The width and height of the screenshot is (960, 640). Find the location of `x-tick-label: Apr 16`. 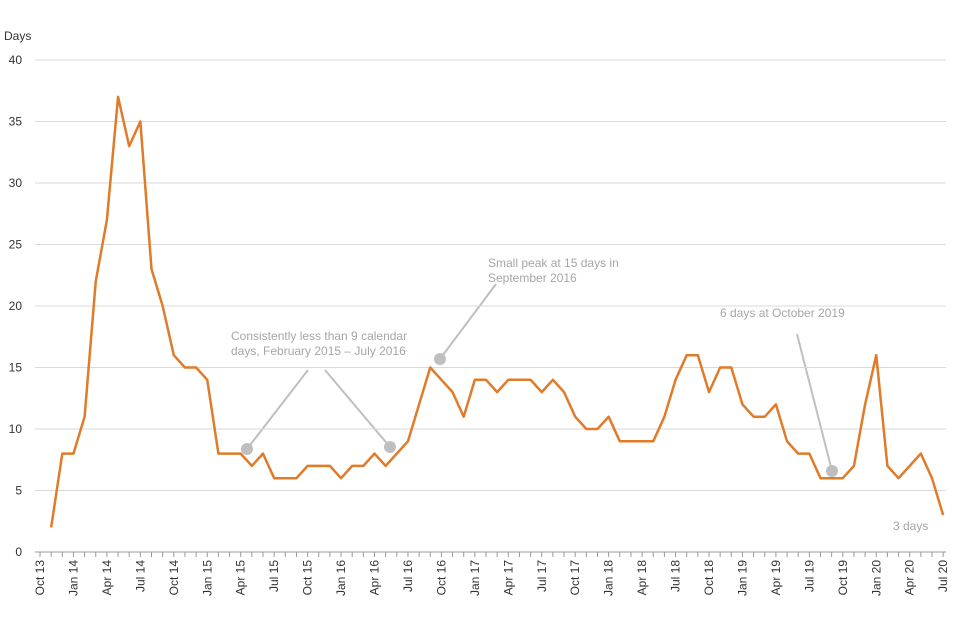

x-tick-label: Apr 16 is located at coordinates (375, 578).